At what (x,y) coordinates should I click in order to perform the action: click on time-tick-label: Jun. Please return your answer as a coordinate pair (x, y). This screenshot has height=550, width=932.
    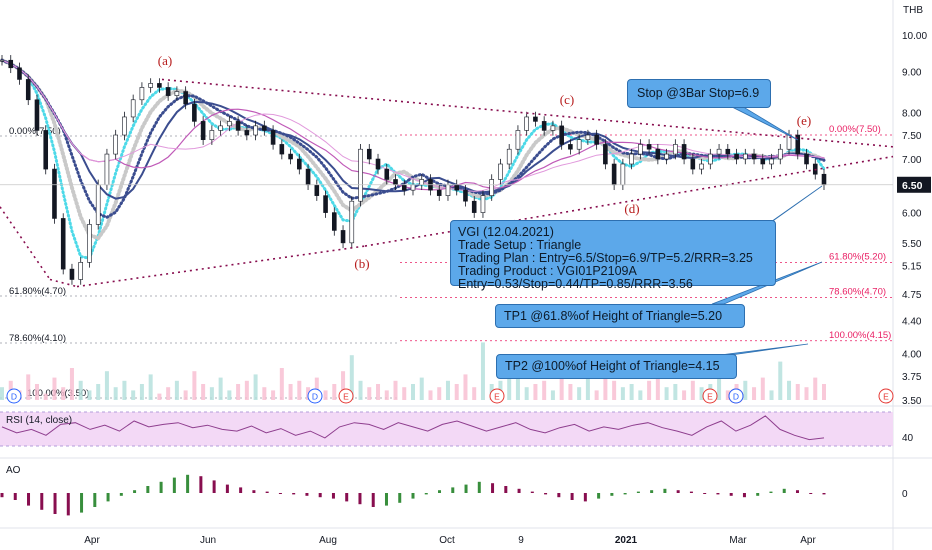
    Looking at the image, I should click on (208, 540).